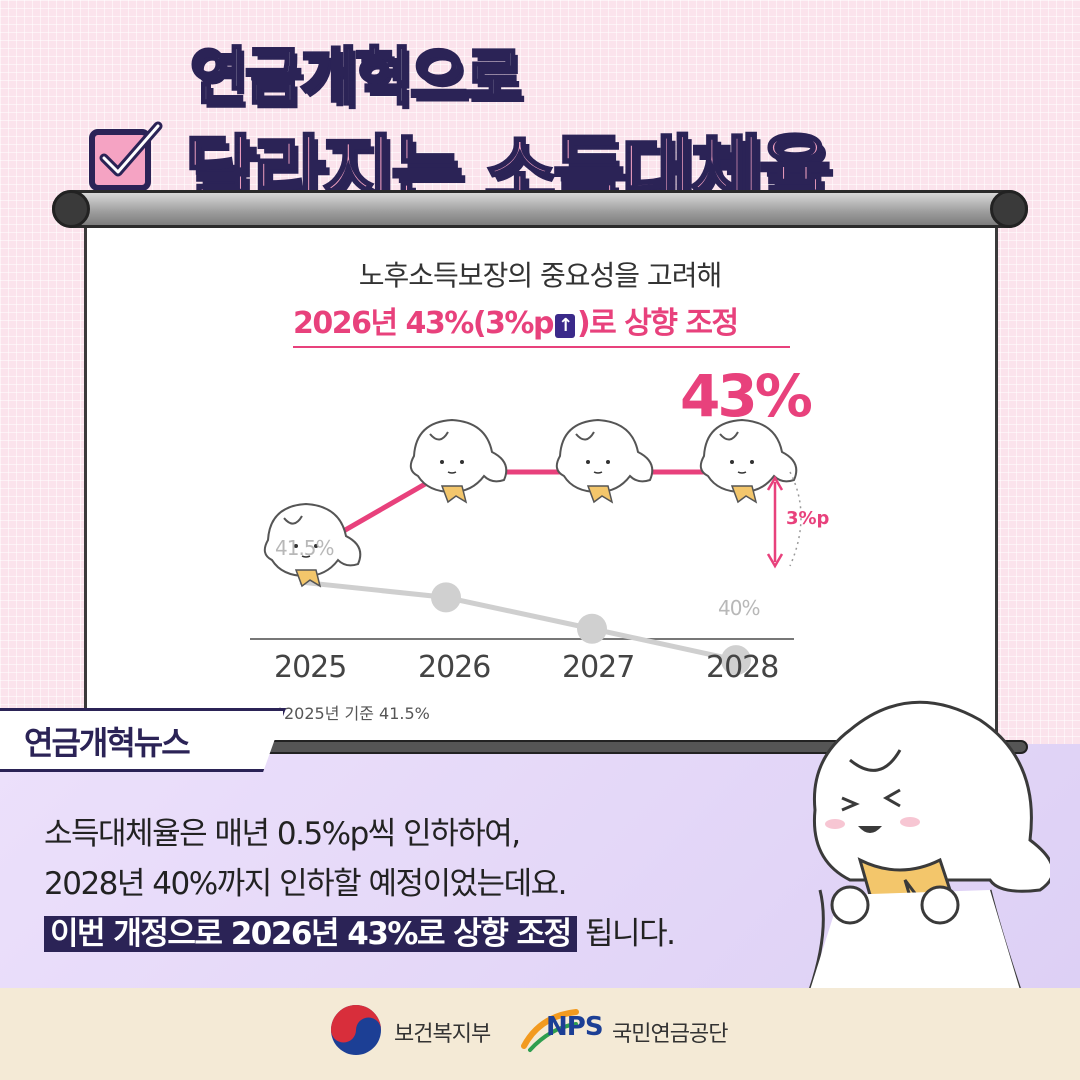  Describe the element at coordinates (670, 1034) in the screenshot. I see `nps-logo-text: 국민연금공단` at that location.